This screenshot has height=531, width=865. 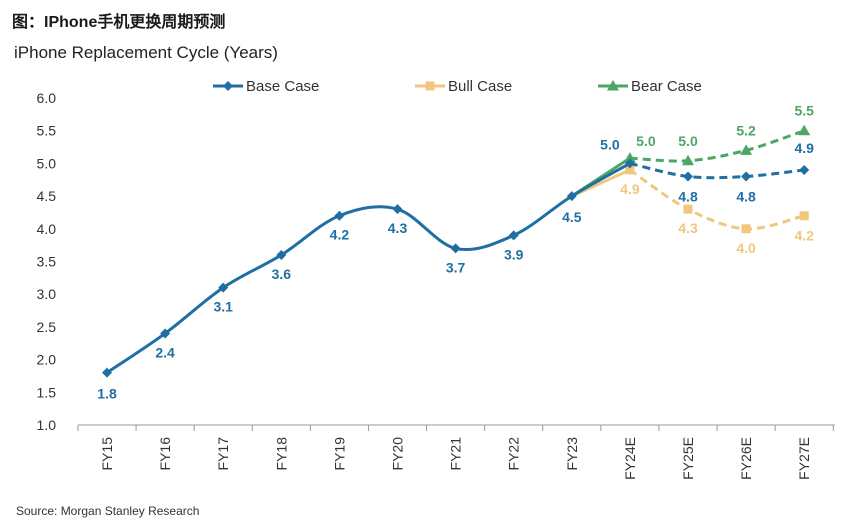 What do you see at coordinates (47, 262) in the screenshot?
I see `y-tick-label: 3.5` at bounding box center [47, 262].